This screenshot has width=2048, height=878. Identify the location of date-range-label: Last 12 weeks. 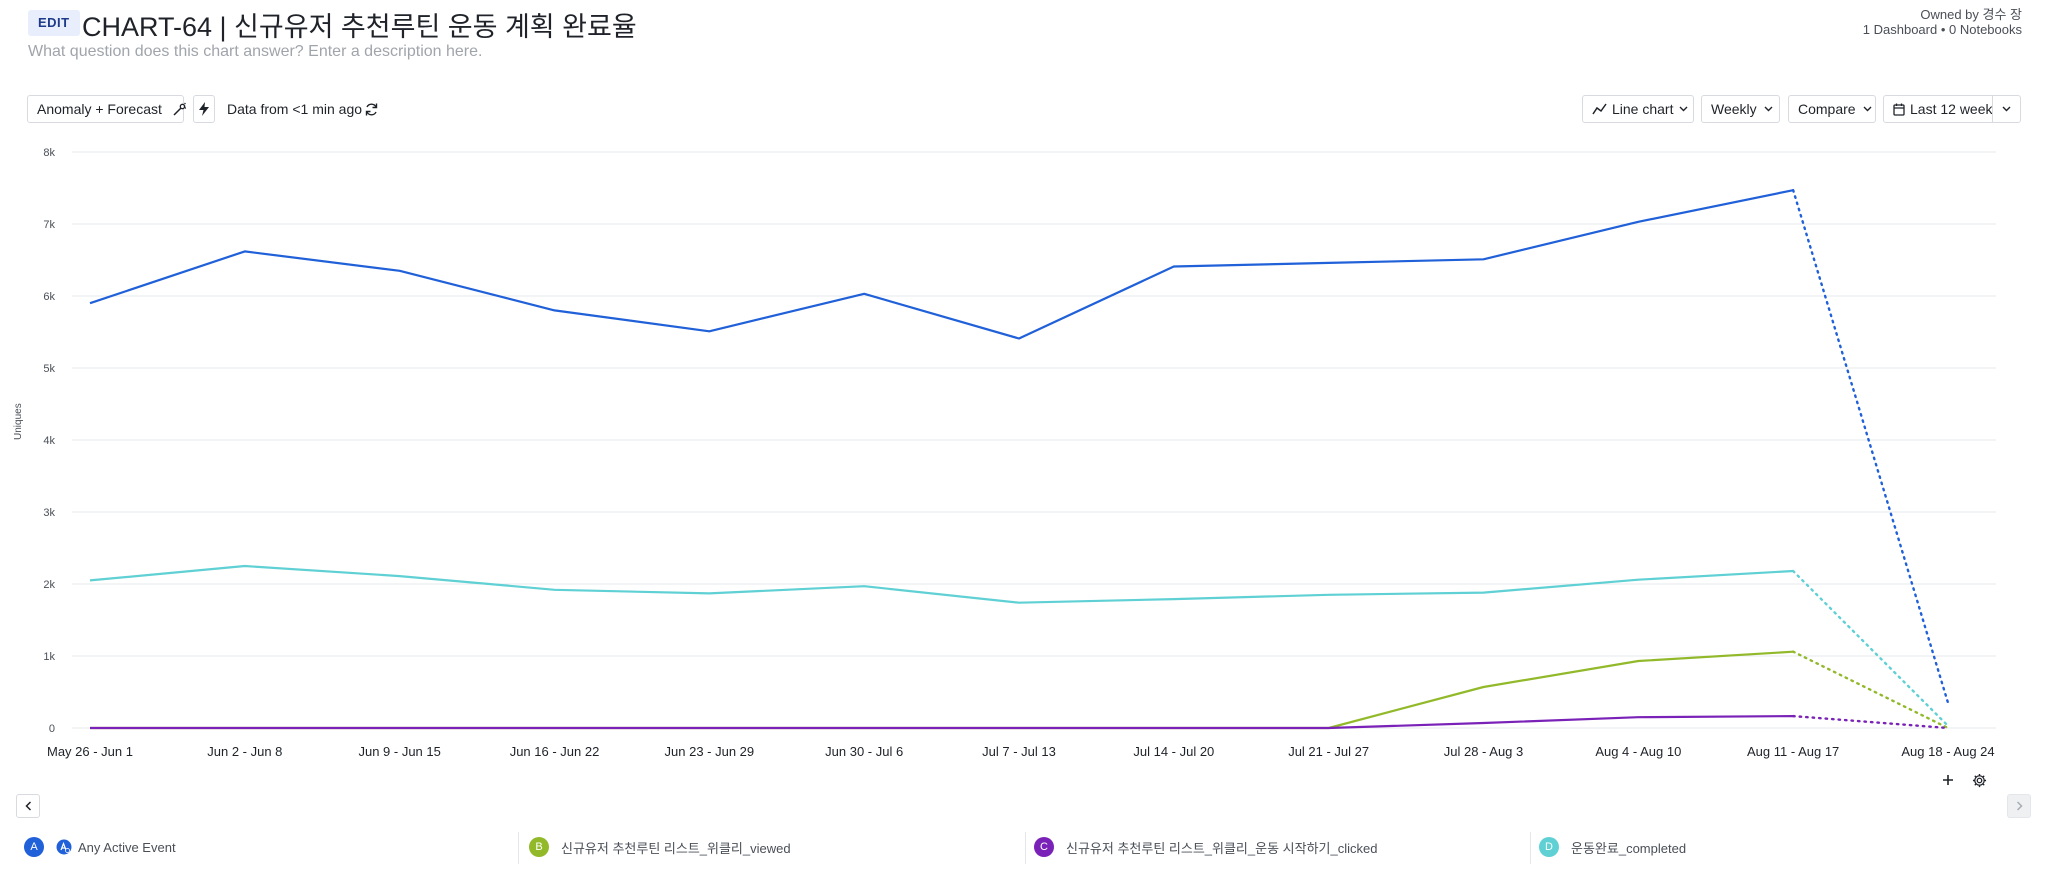
(1955, 109).